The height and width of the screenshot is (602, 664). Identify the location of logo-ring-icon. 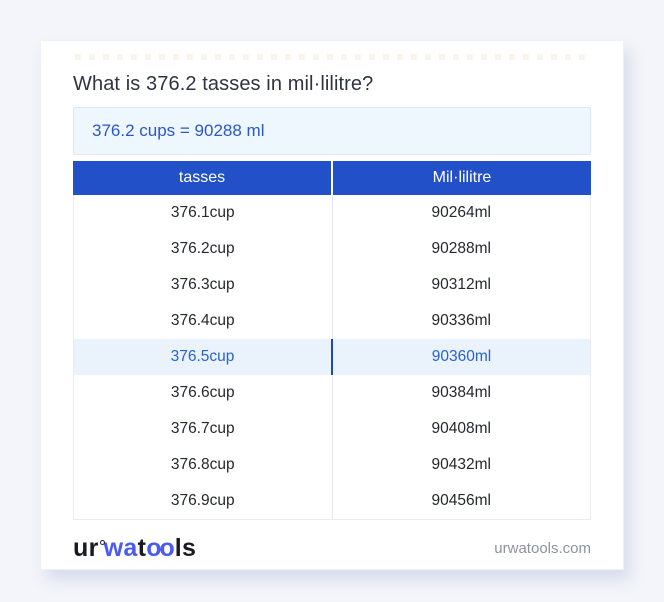
(102, 542).